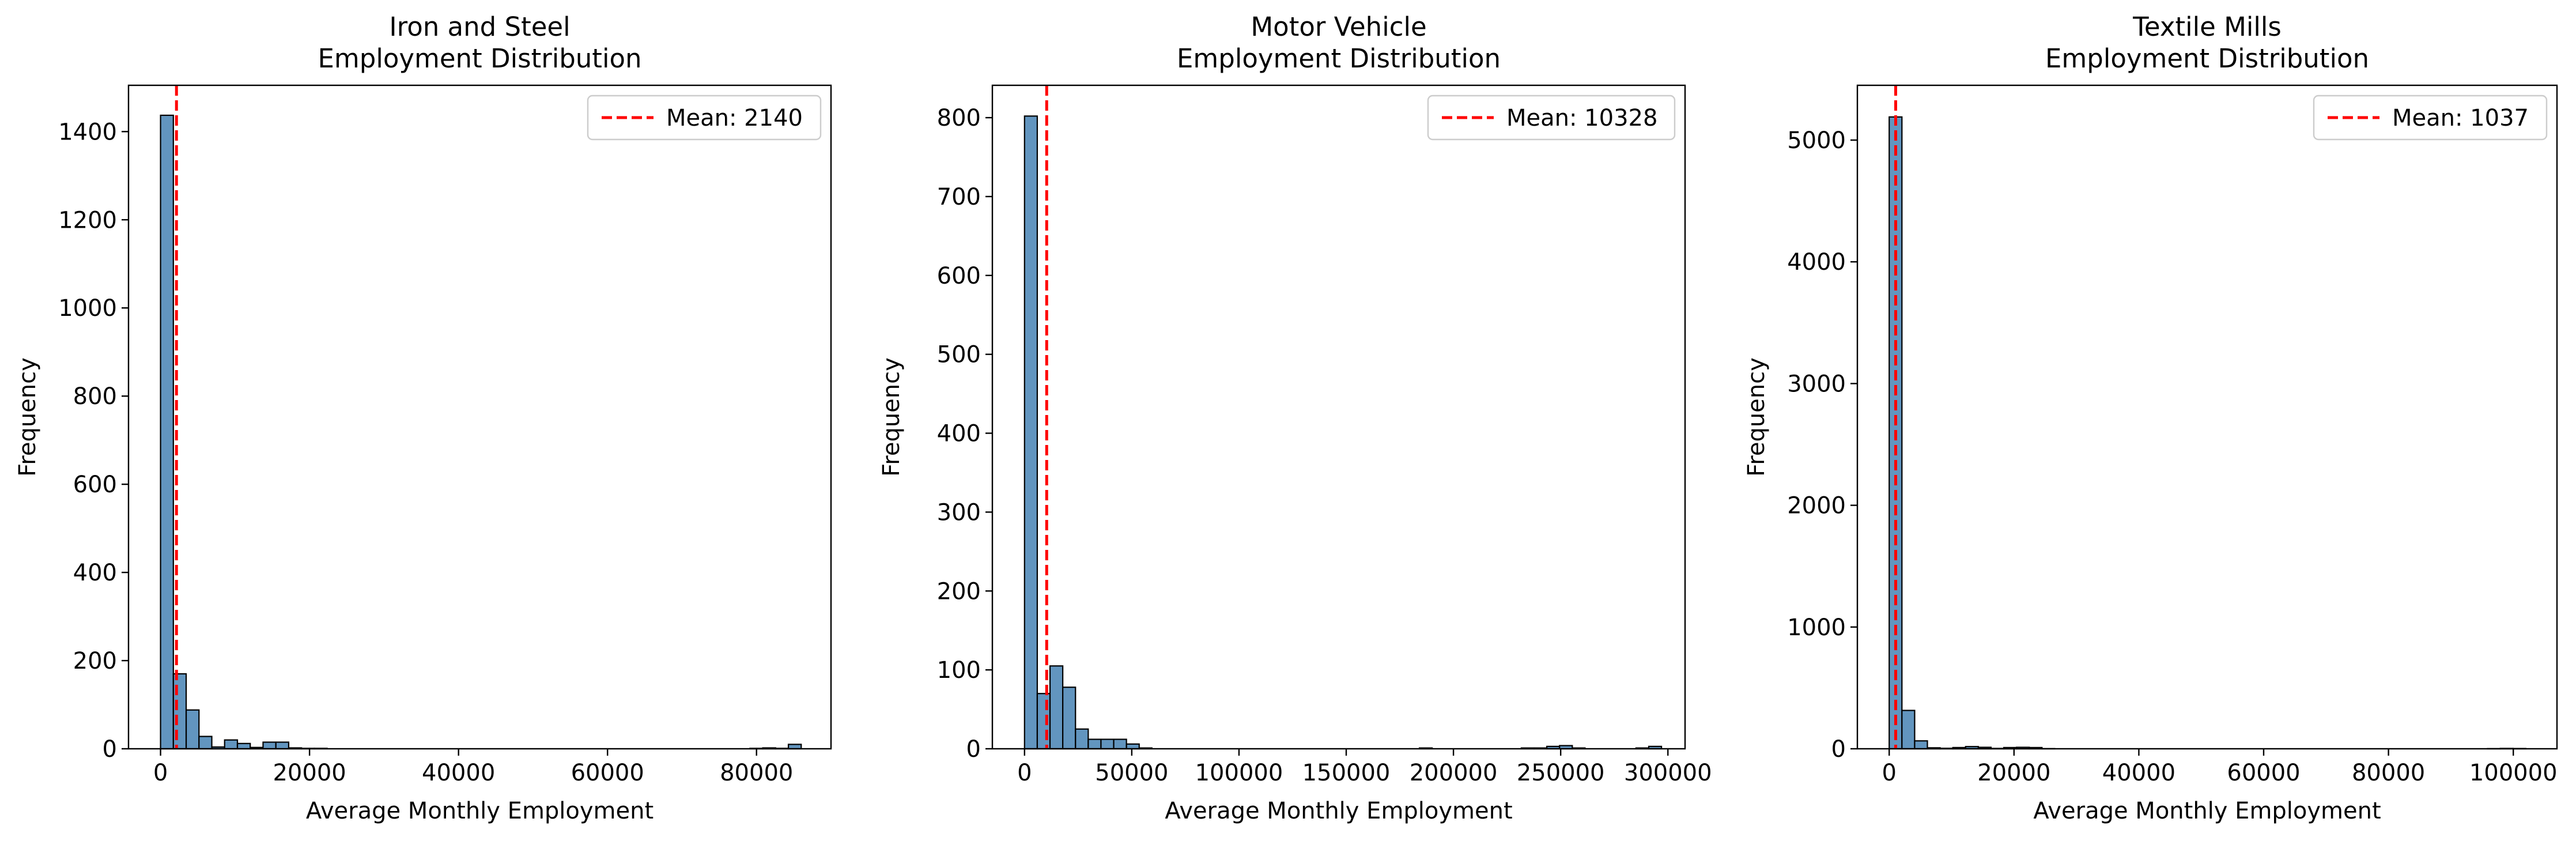 The height and width of the screenshot is (841, 2576). I want to click on x-ticks: 0 20000 40000 60000 80000, so click(473, 767).